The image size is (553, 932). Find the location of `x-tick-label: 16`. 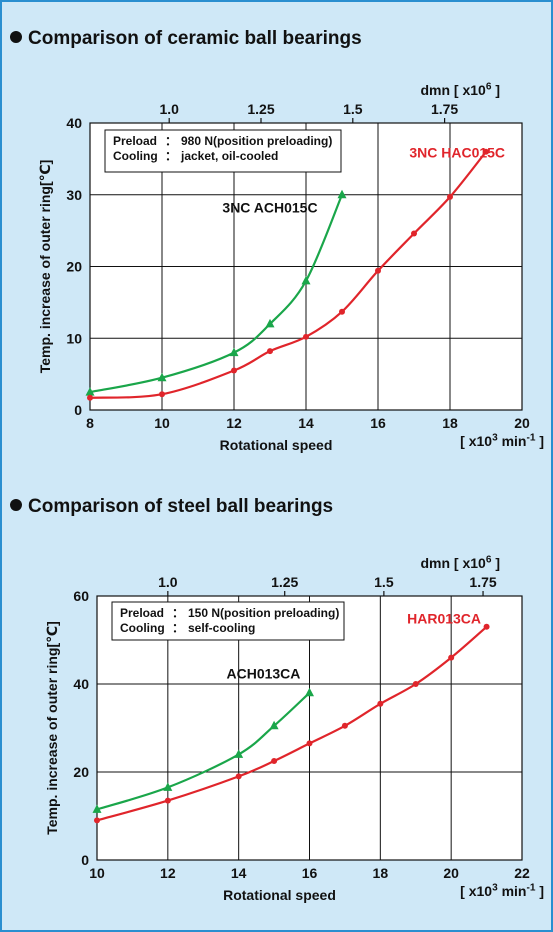

x-tick-label: 16 is located at coordinates (310, 873).